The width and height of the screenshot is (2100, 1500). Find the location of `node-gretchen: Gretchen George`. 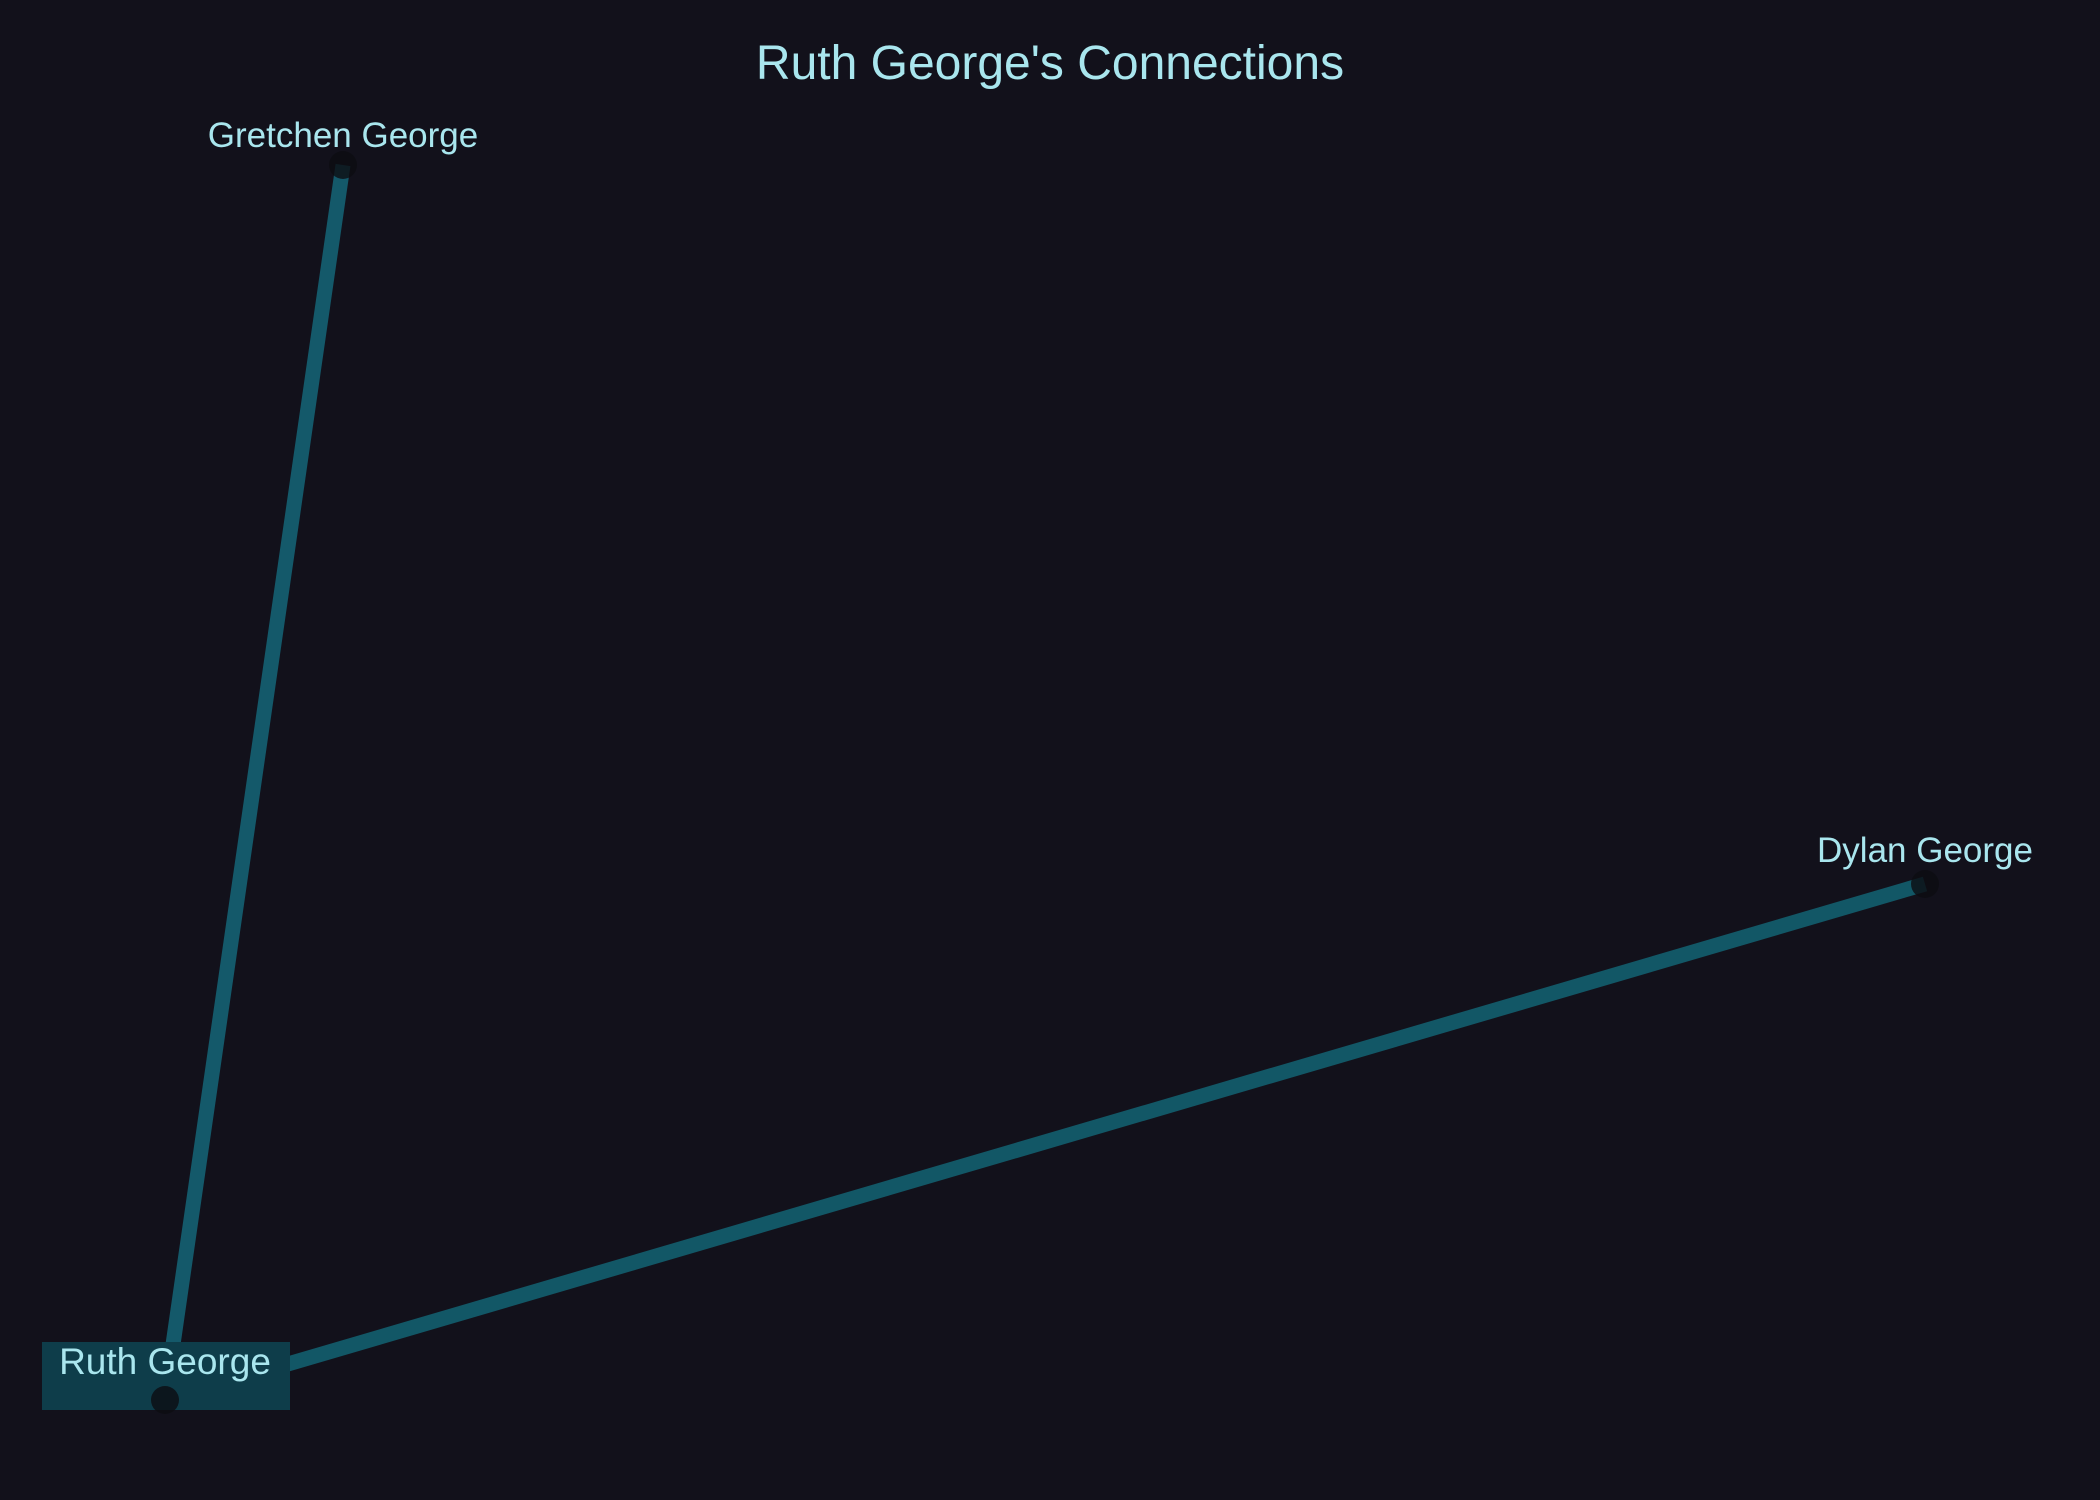

node-gretchen: Gretchen George is located at coordinates (343, 147).